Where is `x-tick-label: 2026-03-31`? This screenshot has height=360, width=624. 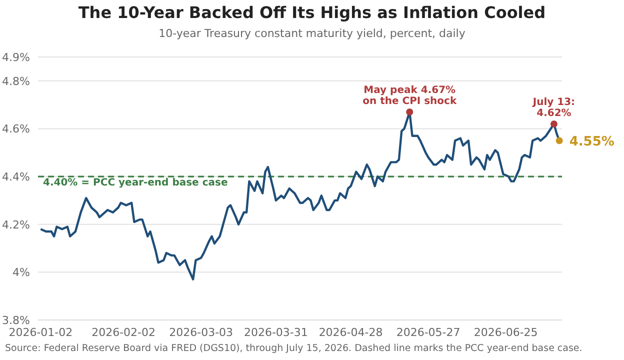
x-tick-label: 2026-03-31 is located at coordinates (276, 332).